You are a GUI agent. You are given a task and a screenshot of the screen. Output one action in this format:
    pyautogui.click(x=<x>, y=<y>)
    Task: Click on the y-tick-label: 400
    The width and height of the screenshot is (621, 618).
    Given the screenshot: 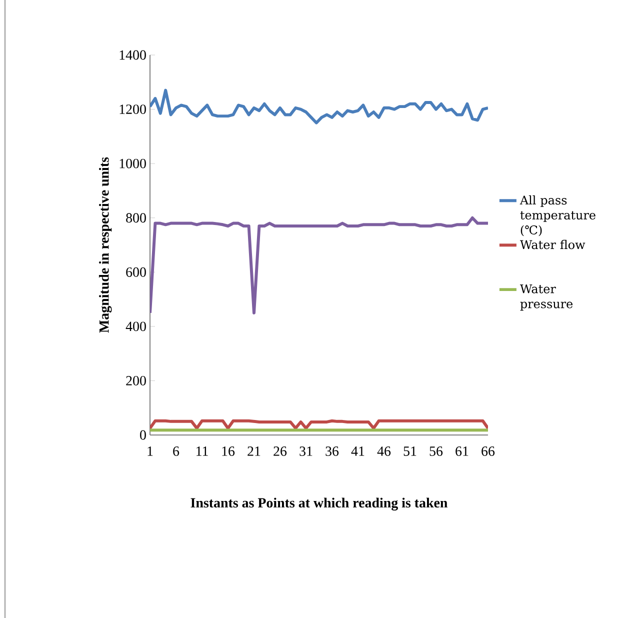 What is the action you would take?
    pyautogui.click(x=136, y=327)
    